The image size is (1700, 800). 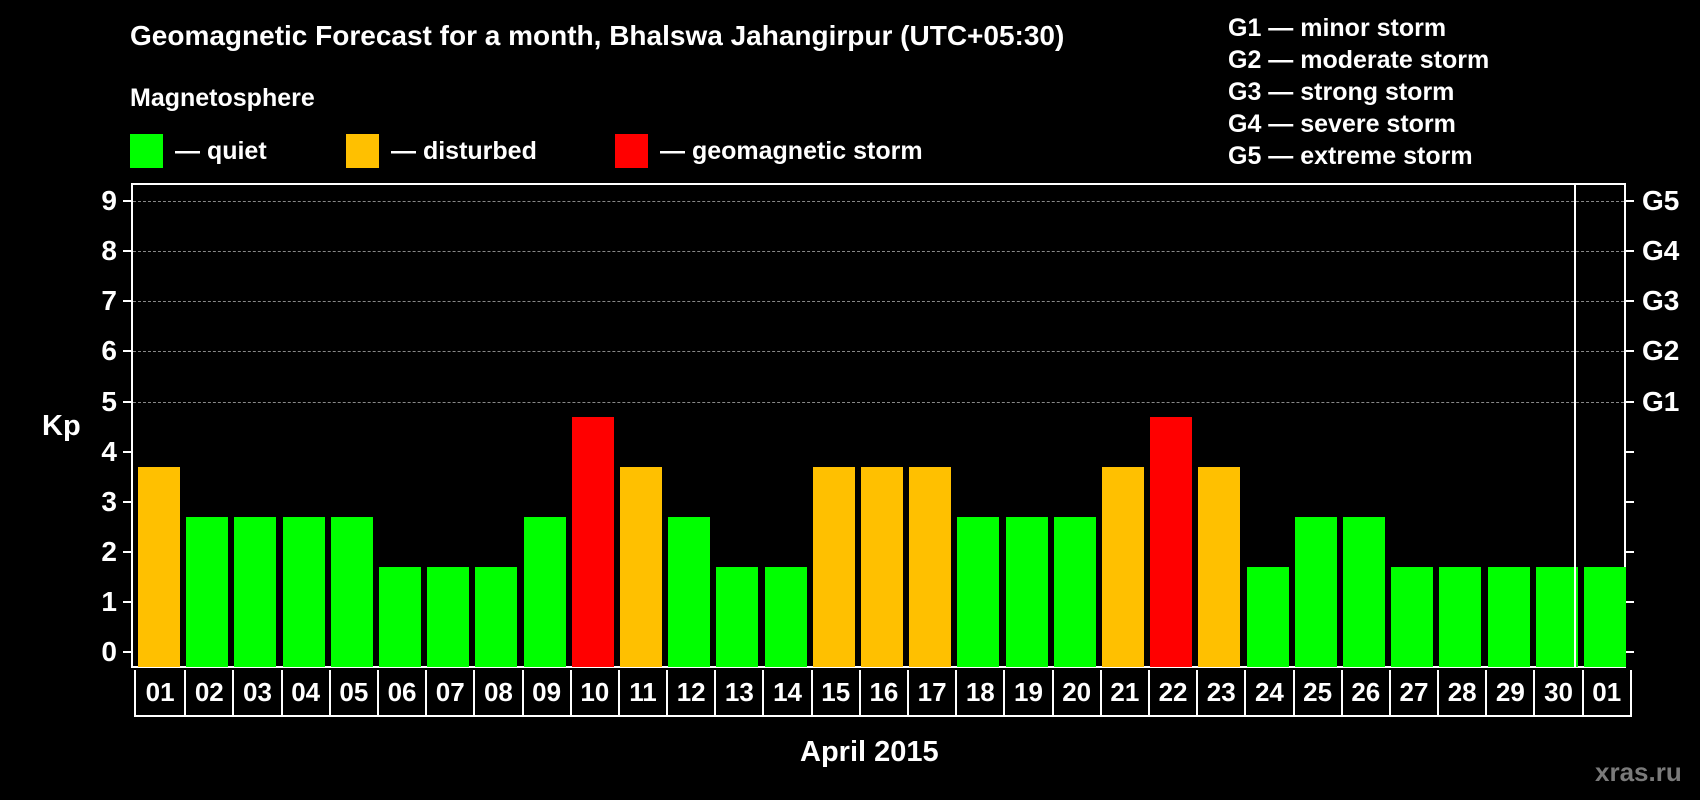 I want to click on date-label: 03, so click(x=256, y=692).